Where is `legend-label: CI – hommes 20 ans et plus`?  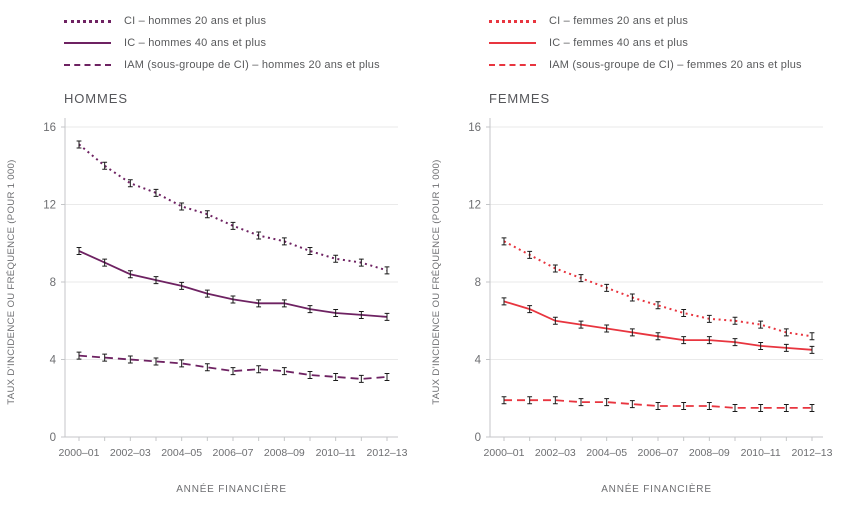 legend-label: CI – hommes 20 ans et plus is located at coordinates (195, 21).